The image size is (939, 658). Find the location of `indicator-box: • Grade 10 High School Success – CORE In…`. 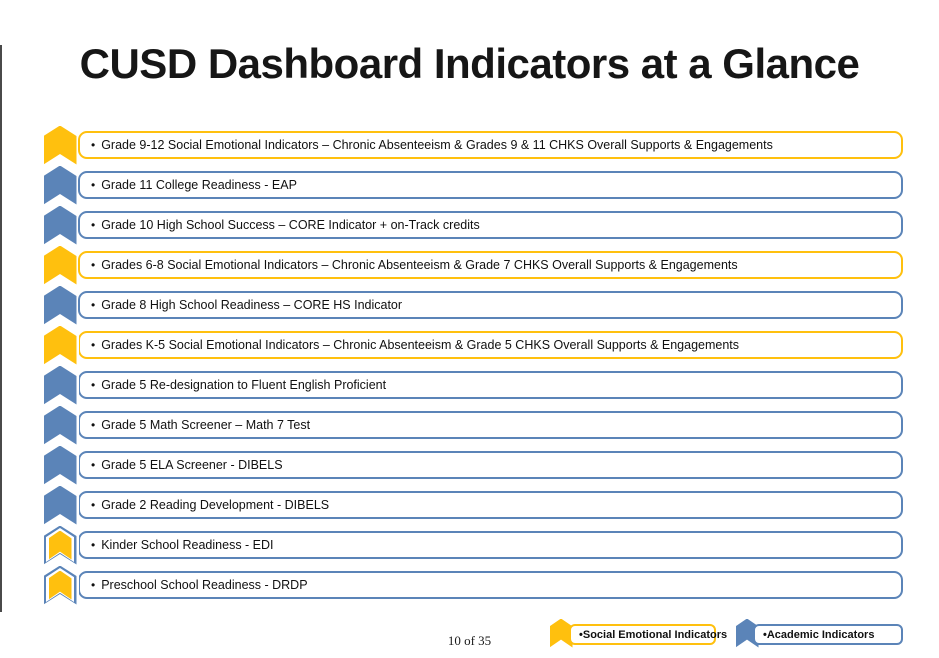

indicator-box: • Grade 10 High School Success – CORE In… is located at coordinates (490, 225).